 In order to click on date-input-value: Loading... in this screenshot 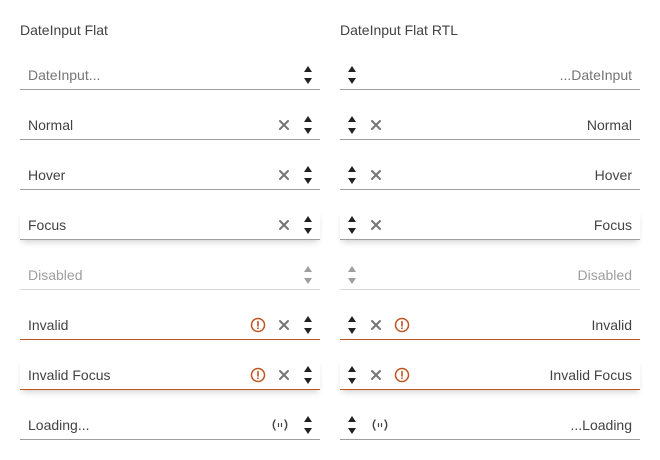, I will do `click(59, 424)`.